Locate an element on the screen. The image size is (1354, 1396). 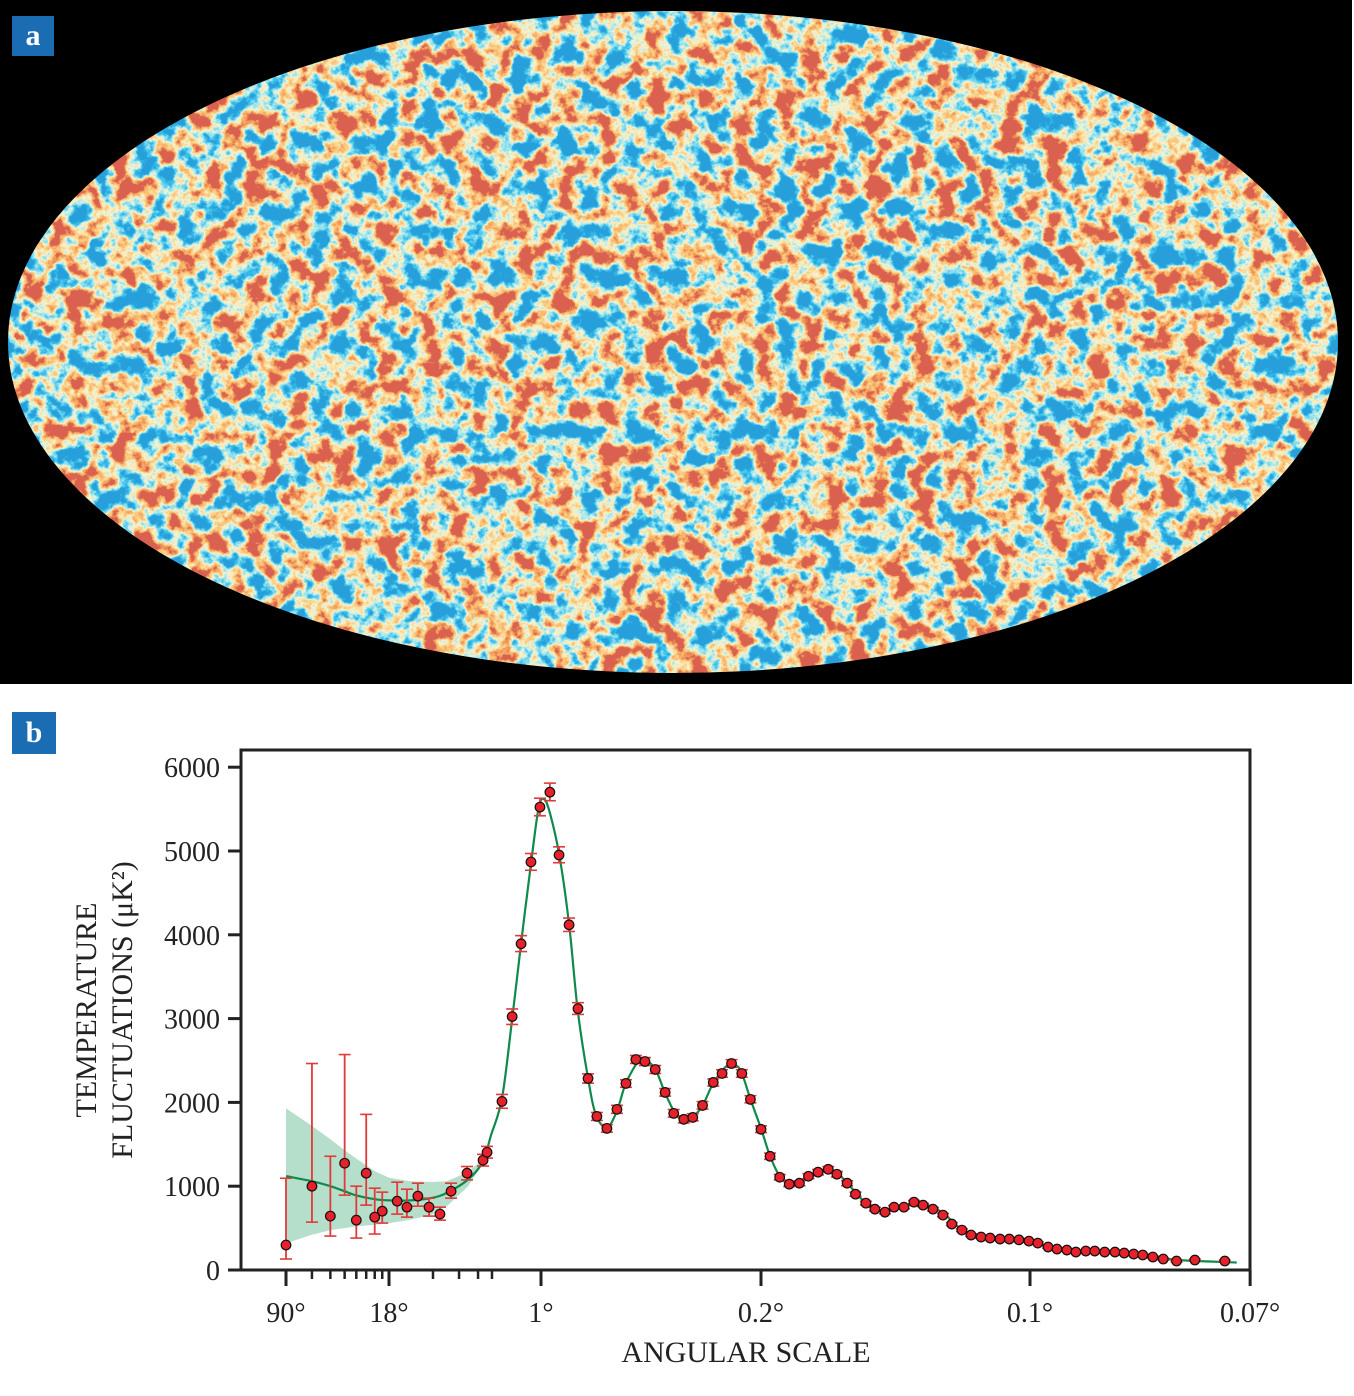
panel-label-b: b is located at coordinates (34, 733).